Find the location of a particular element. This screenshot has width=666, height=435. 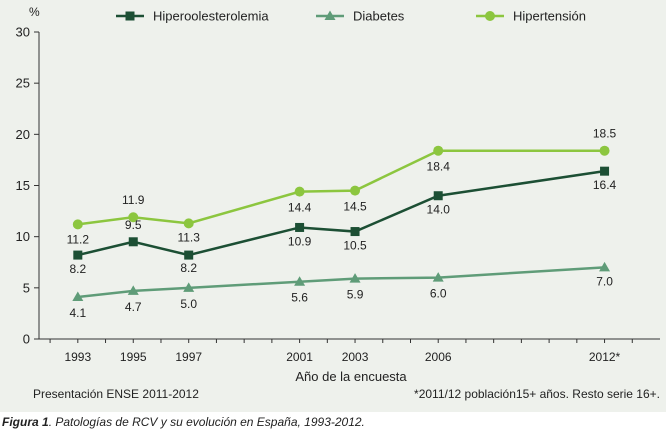

y-tick-label: 15 is located at coordinates (23, 185).